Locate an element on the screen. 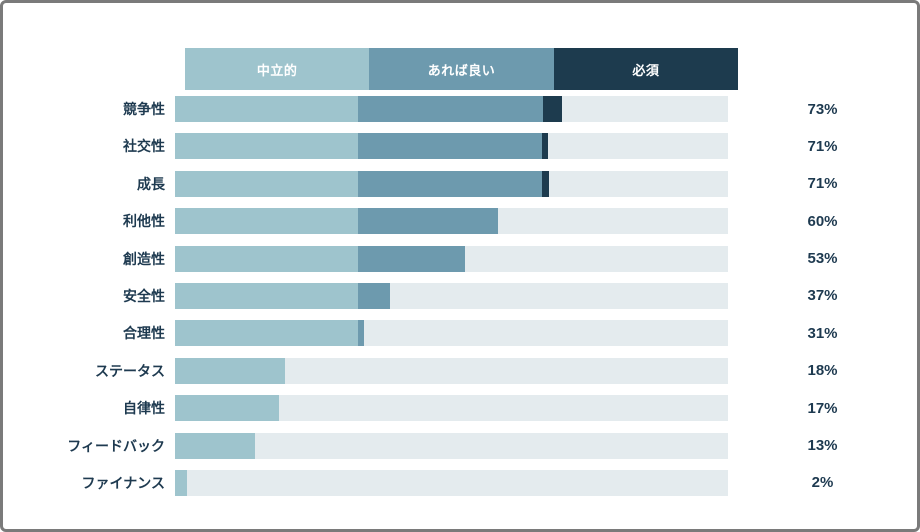 The image size is (920, 532). bar-row: 競争性 73% is located at coordinates (460, 109).